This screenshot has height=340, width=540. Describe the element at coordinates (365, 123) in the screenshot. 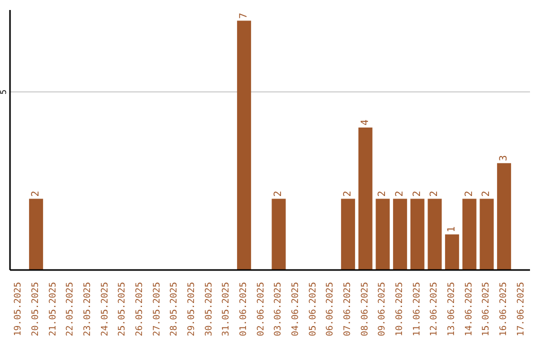

I see `data-label: 4` at that location.